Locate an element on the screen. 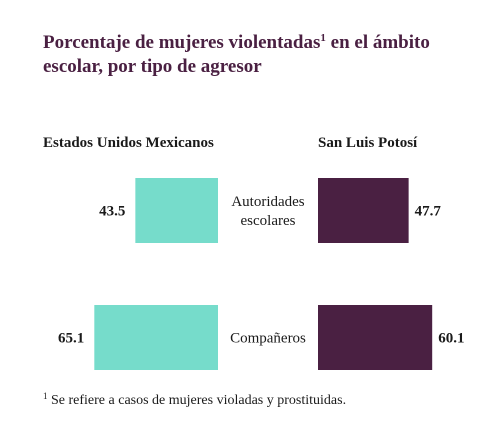 The image size is (500, 425). title-line1-suffix: en el ámbito is located at coordinates (377, 42).